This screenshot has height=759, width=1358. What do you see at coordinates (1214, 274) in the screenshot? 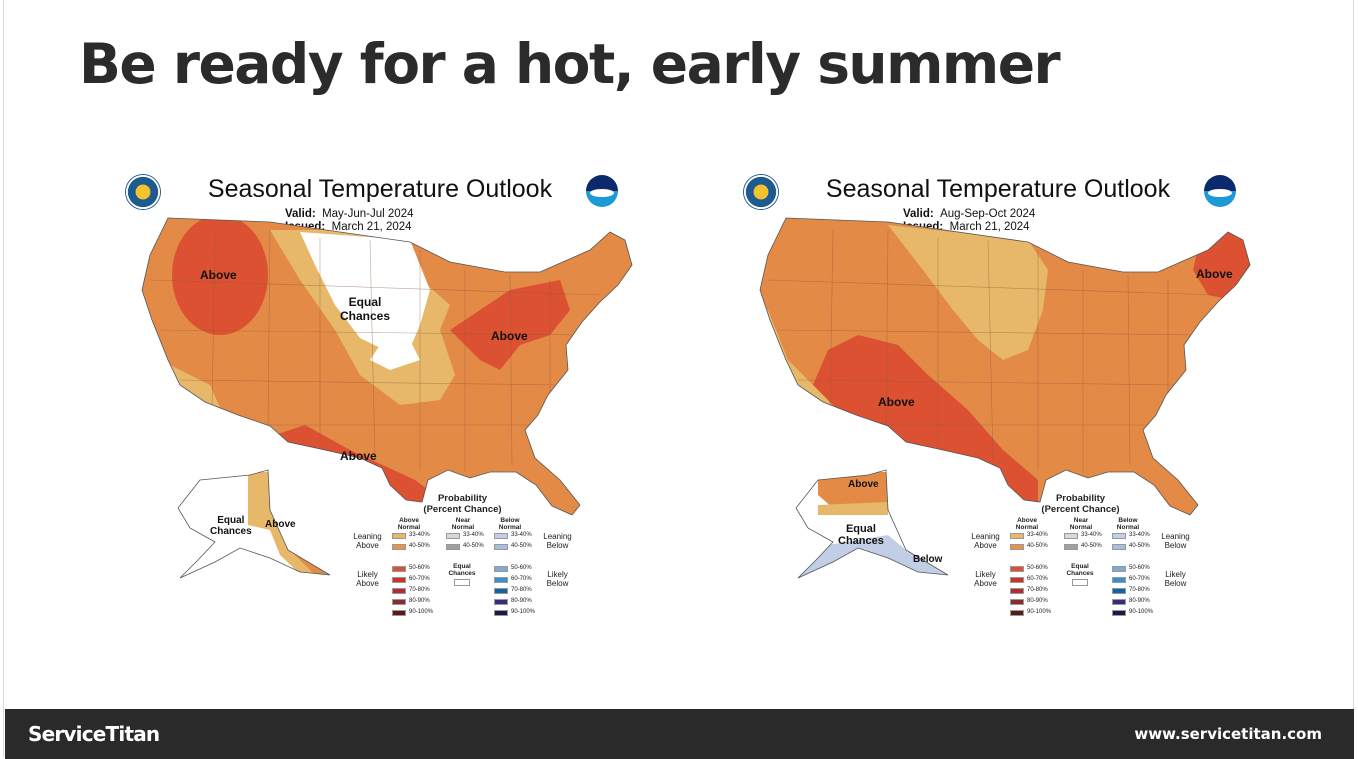
I see `region-new-england-above: Above` at bounding box center [1214, 274].